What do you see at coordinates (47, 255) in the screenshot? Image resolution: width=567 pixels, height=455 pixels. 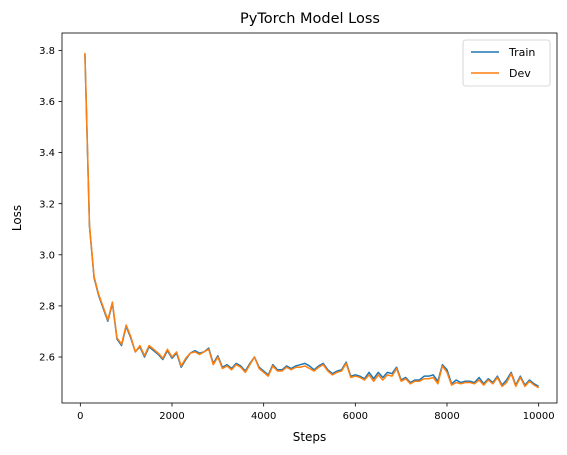 I see `y-tick-label: 3.0` at bounding box center [47, 255].